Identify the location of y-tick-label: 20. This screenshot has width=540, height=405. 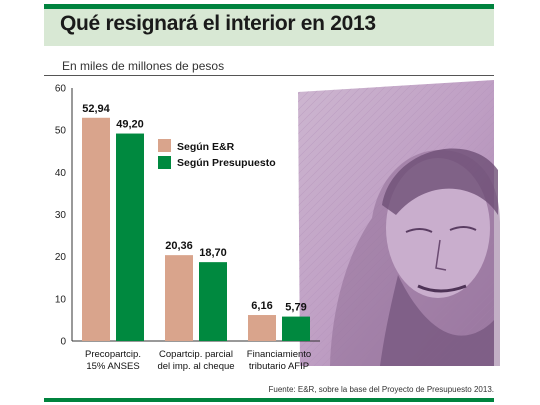
(61, 257).